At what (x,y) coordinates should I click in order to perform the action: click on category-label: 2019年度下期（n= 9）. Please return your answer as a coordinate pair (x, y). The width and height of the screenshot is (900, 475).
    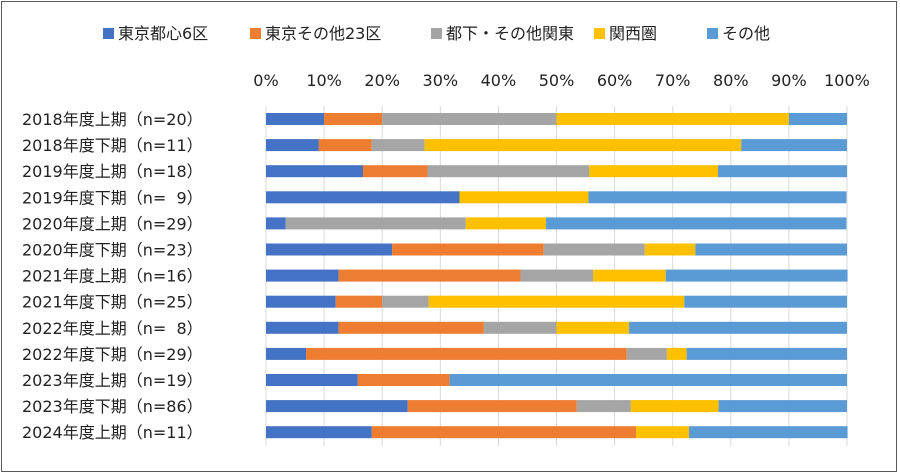
    Looking at the image, I should click on (112, 197).